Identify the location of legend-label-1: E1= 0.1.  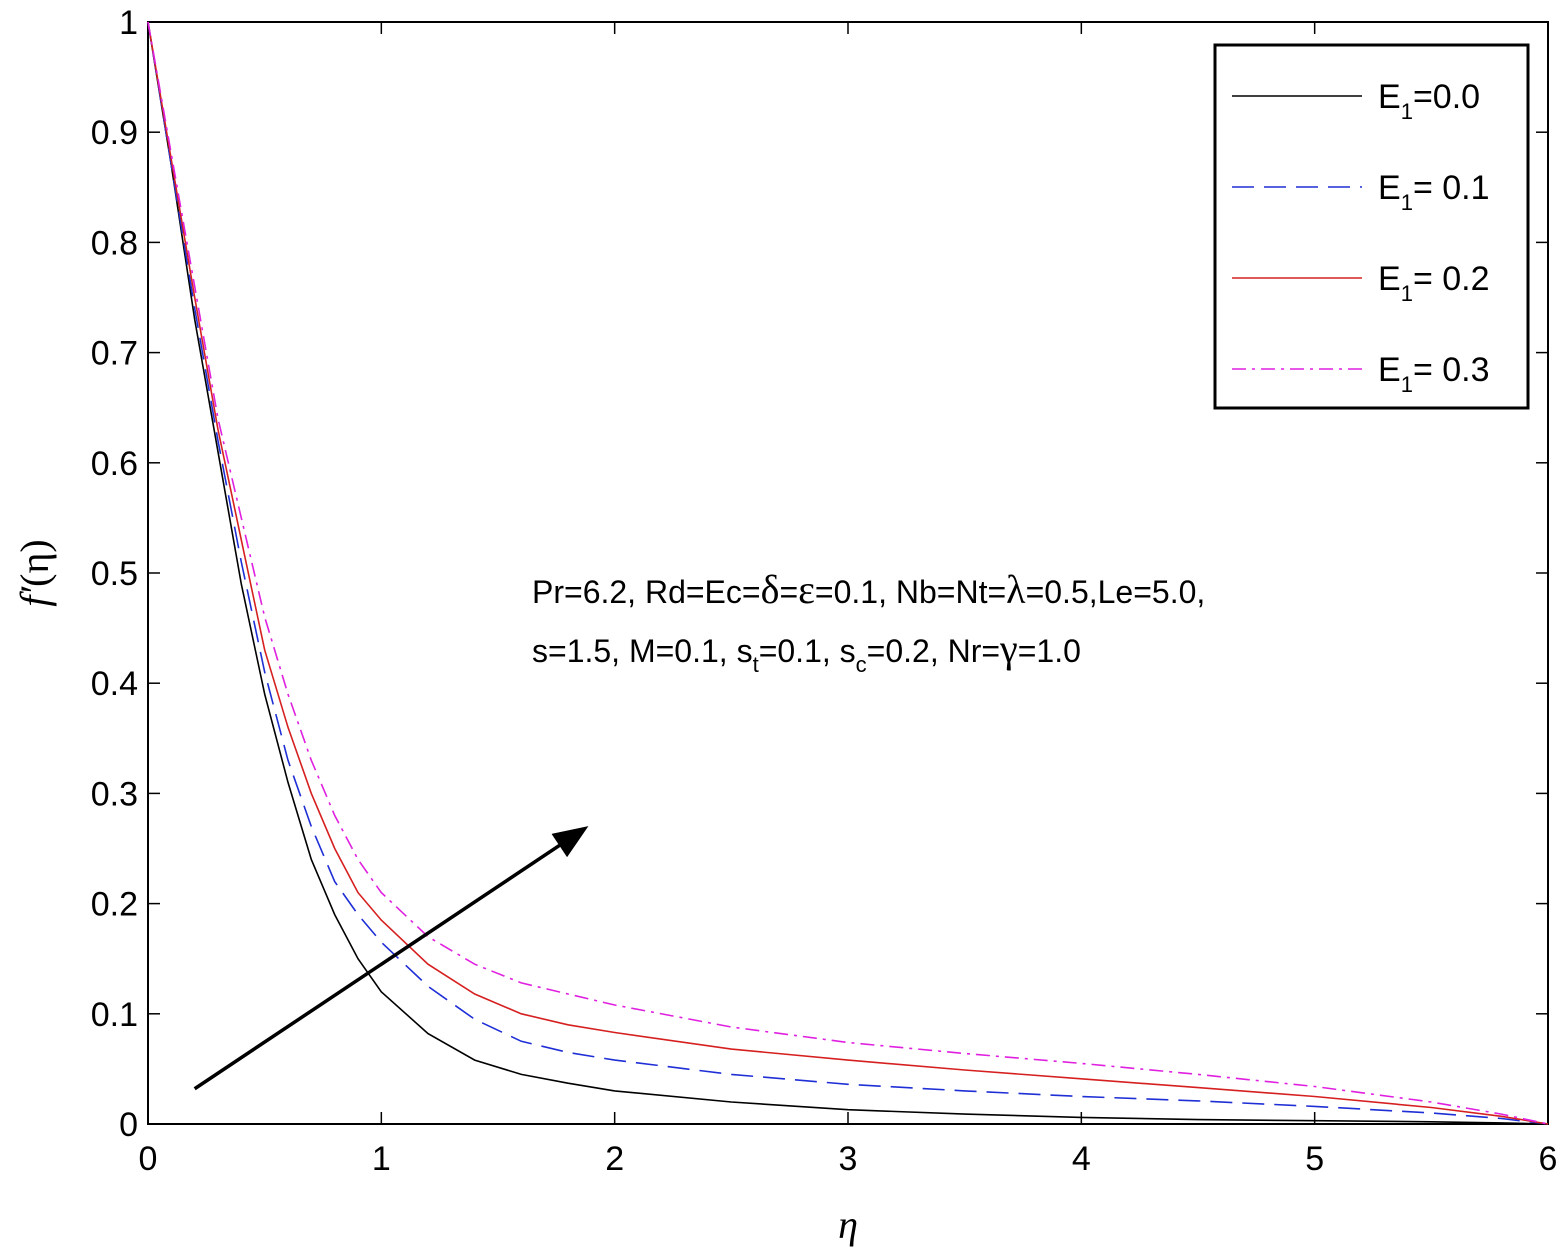
(1434, 192).